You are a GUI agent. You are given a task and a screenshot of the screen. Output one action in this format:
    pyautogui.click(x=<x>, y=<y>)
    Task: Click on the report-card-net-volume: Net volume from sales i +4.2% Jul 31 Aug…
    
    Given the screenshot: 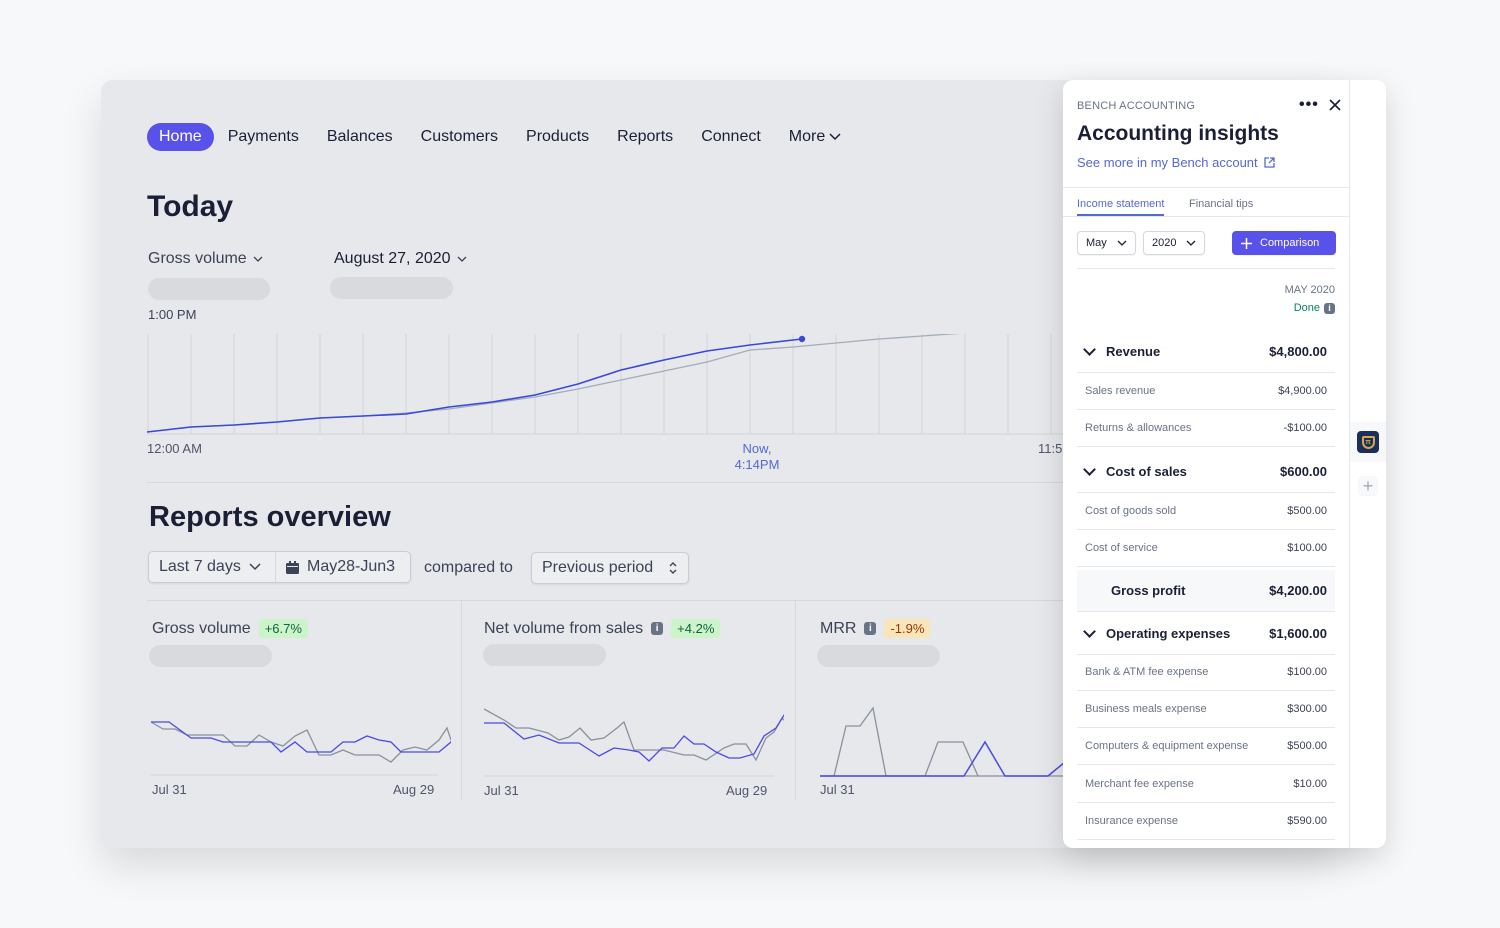 What is the action you would take?
    pyautogui.click(x=632, y=700)
    